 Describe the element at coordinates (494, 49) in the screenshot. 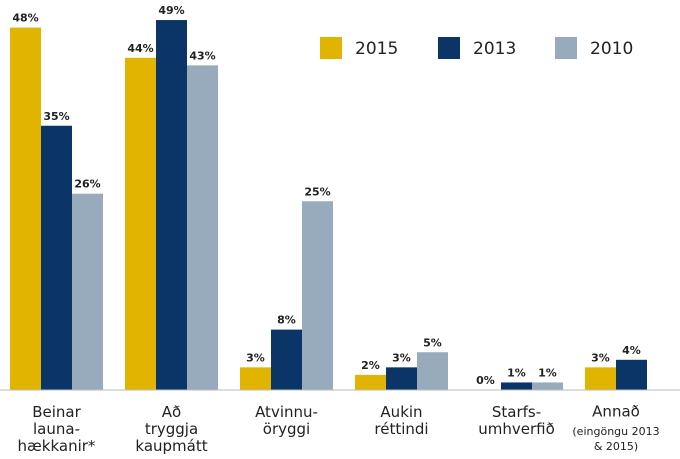

I see `legend-label: 2013` at that location.